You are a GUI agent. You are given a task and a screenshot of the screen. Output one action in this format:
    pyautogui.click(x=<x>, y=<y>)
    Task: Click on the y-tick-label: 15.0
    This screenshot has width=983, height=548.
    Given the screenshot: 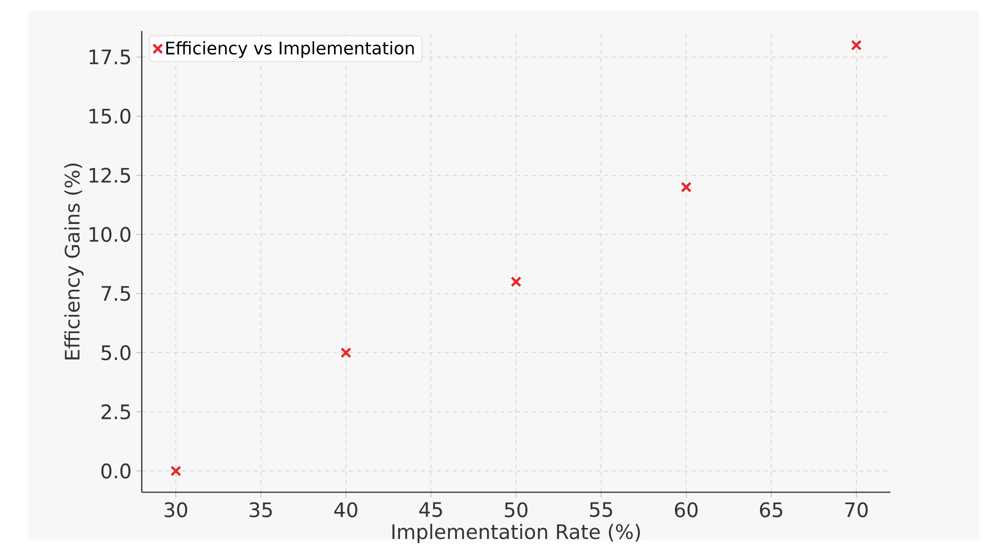 What is the action you would take?
    pyautogui.click(x=110, y=116)
    